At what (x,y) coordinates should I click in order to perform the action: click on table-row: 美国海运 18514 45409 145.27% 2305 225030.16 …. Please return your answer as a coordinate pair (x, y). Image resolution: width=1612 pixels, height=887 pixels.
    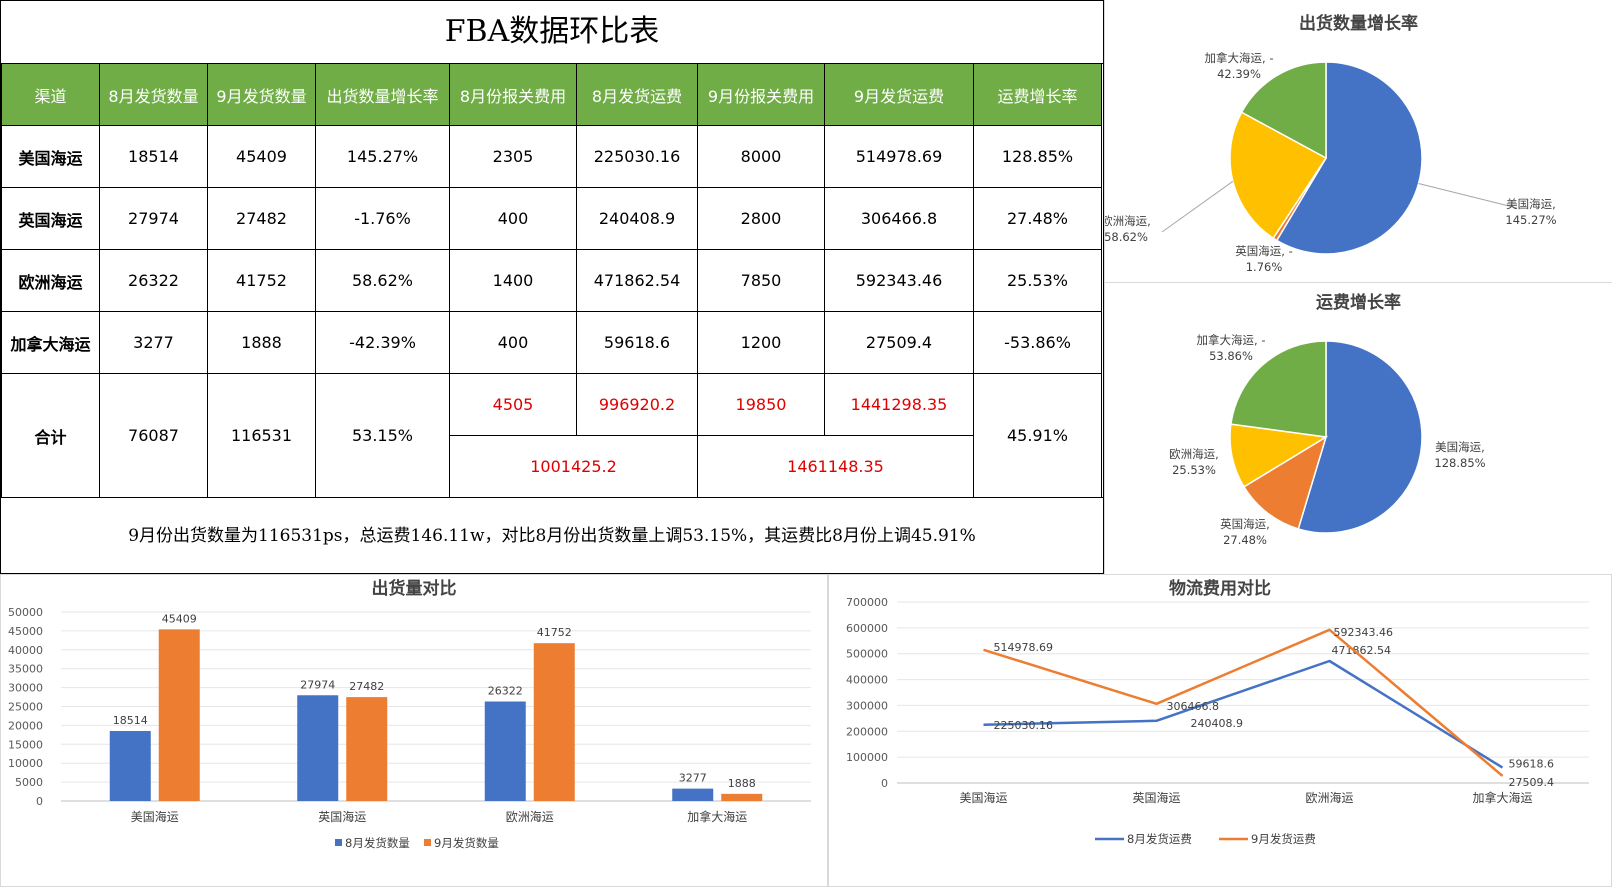
    Looking at the image, I should click on (551, 156).